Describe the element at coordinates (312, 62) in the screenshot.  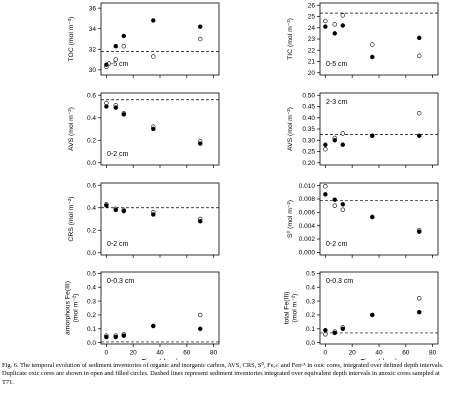
I see `y-tick-label: 21` at that location.